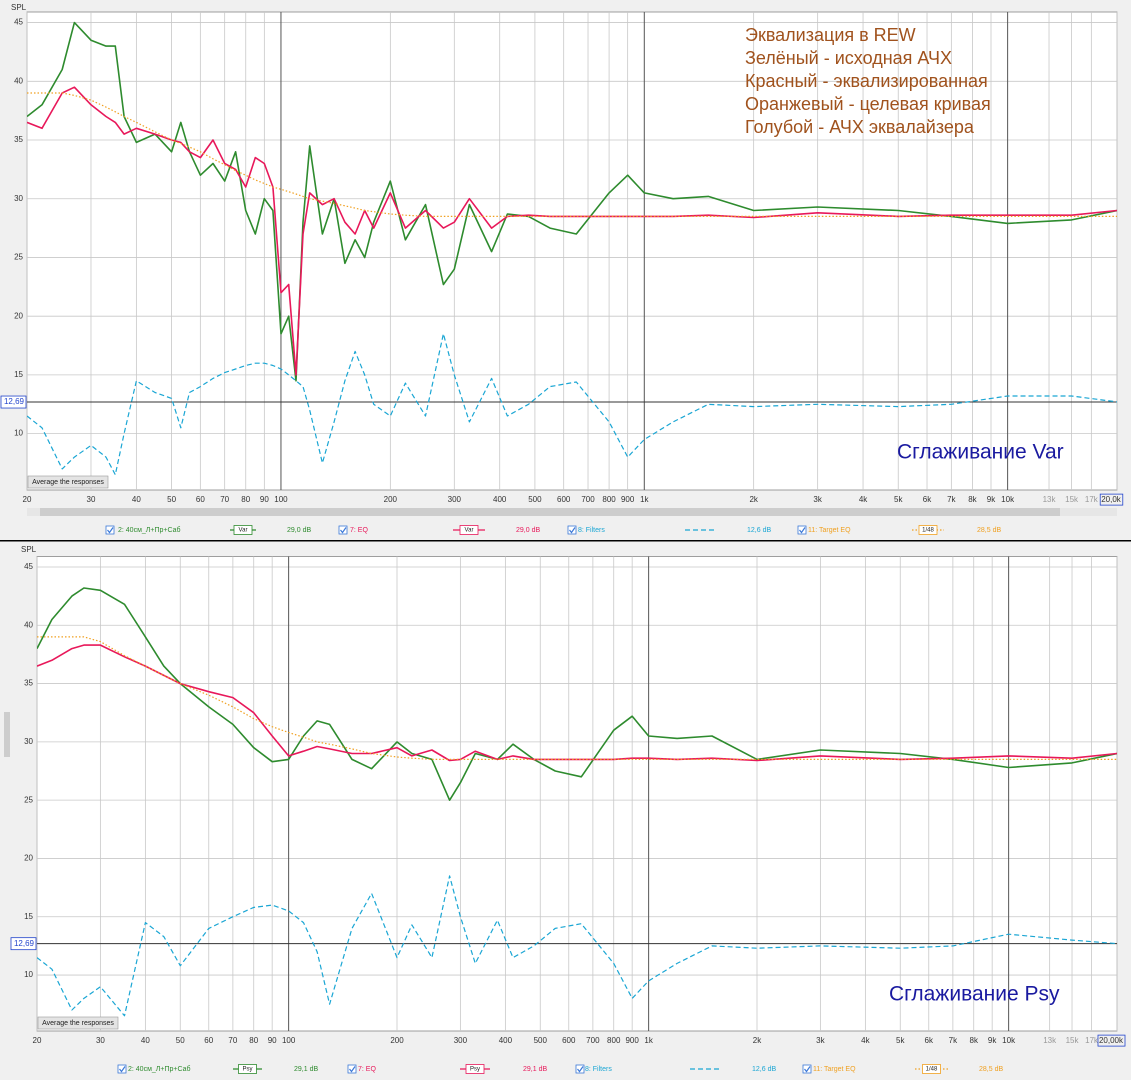 Image resolution: width=1131 pixels, height=1080 pixels. Describe the element at coordinates (648, 1040) in the screenshot. I see `x-tick-label: 1k` at that location.